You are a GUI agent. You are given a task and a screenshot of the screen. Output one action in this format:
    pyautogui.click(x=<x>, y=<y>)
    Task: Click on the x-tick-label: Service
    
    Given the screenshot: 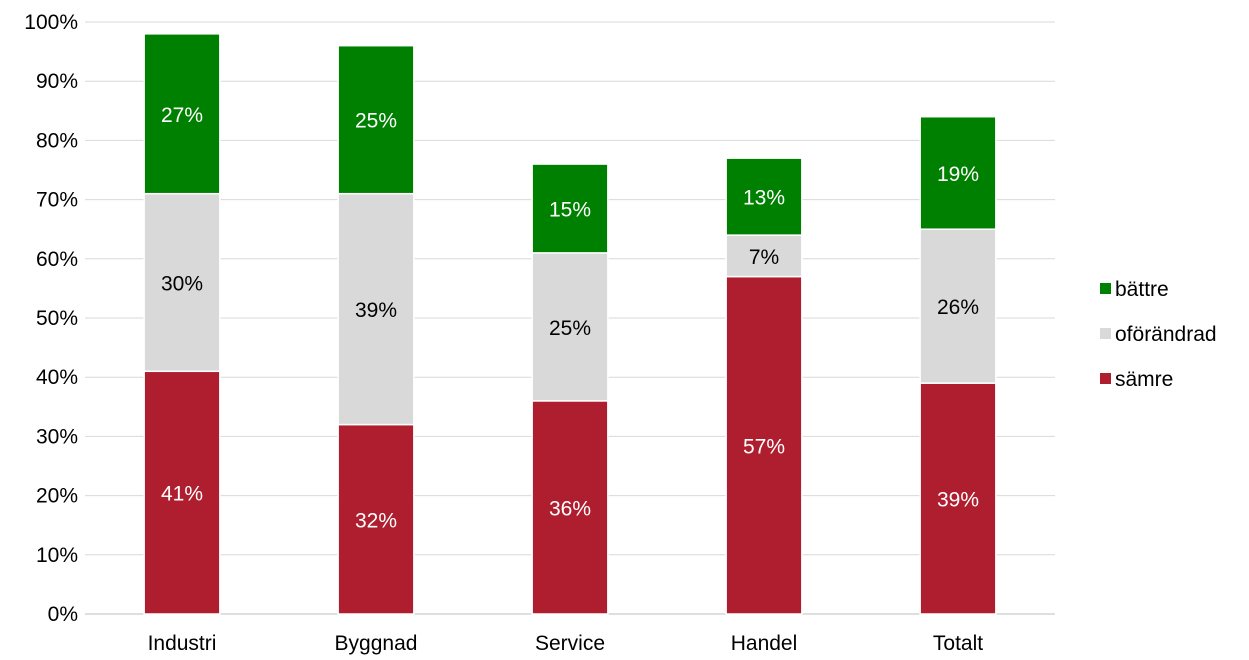 What is the action you would take?
    pyautogui.click(x=570, y=643)
    